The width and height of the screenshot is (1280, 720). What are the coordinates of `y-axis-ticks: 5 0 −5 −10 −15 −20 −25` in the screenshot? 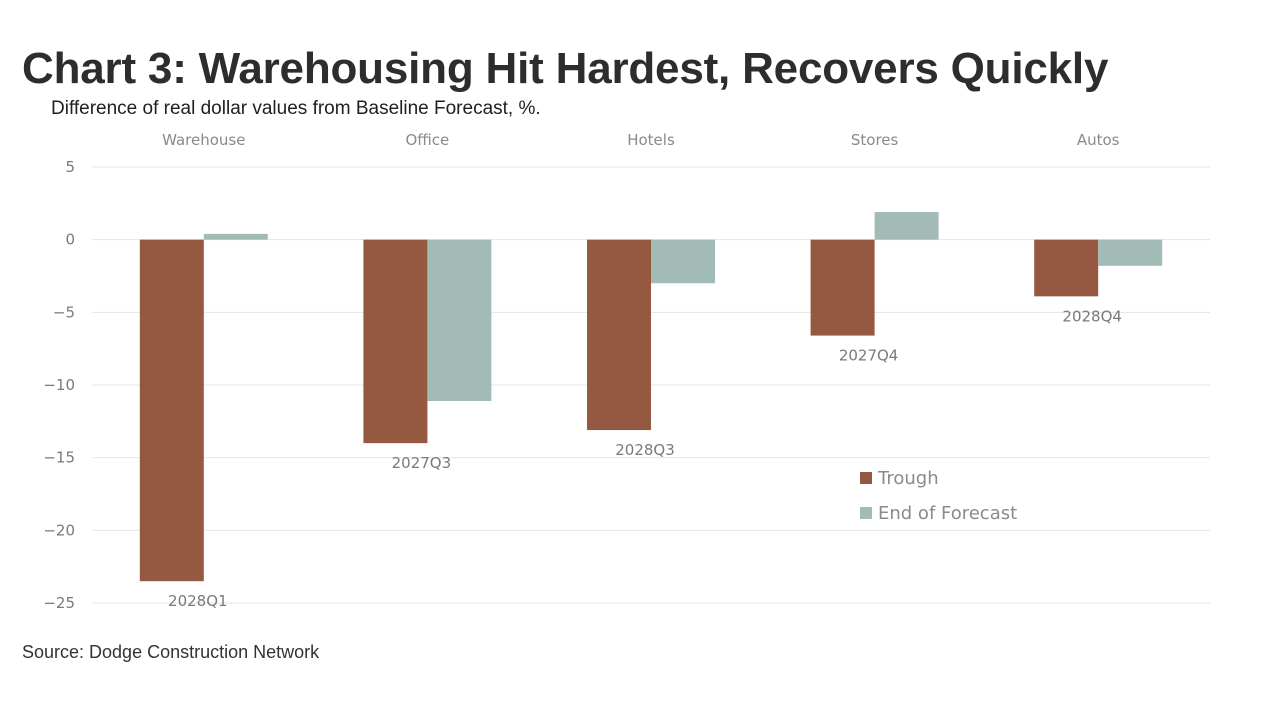 It's located at (59, 385).